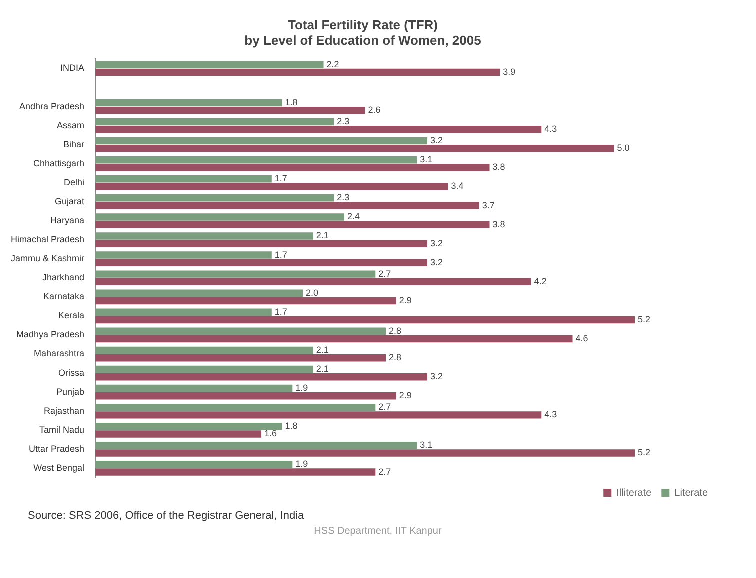 The width and height of the screenshot is (756, 578). Describe the element at coordinates (72, 68) in the screenshot. I see `y-tick-label: INDIA` at that location.